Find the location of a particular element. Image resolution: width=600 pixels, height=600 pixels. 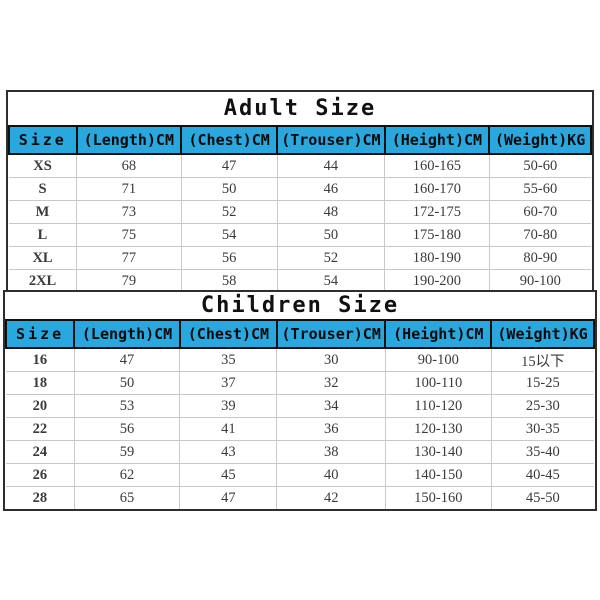

row-value-cell: 34 is located at coordinates (331, 406).